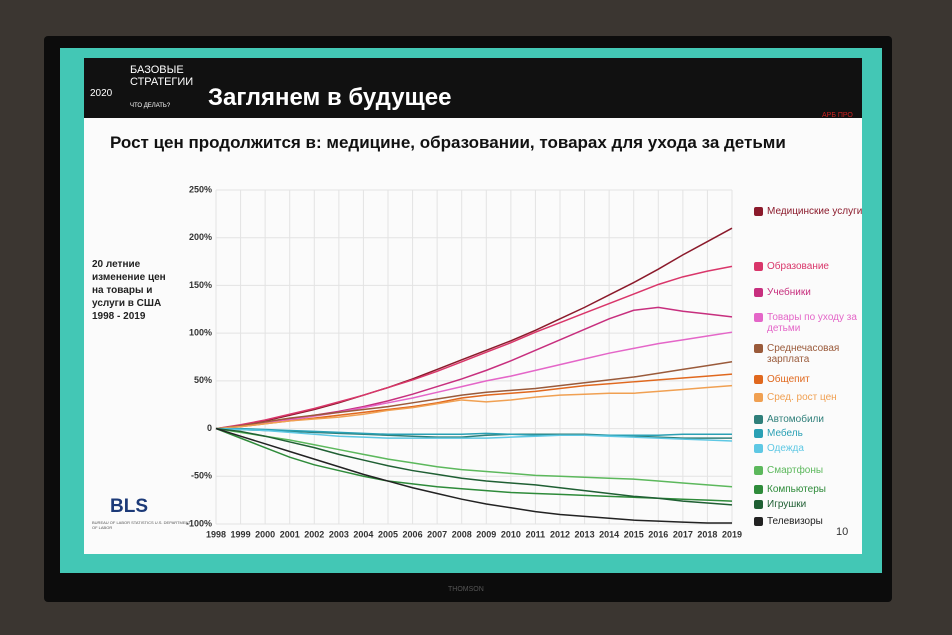 The width and height of the screenshot is (952, 635). What do you see at coordinates (200, 237) in the screenshot?
I see `y-tick-label: 200%` at bounding box center [200, 237].